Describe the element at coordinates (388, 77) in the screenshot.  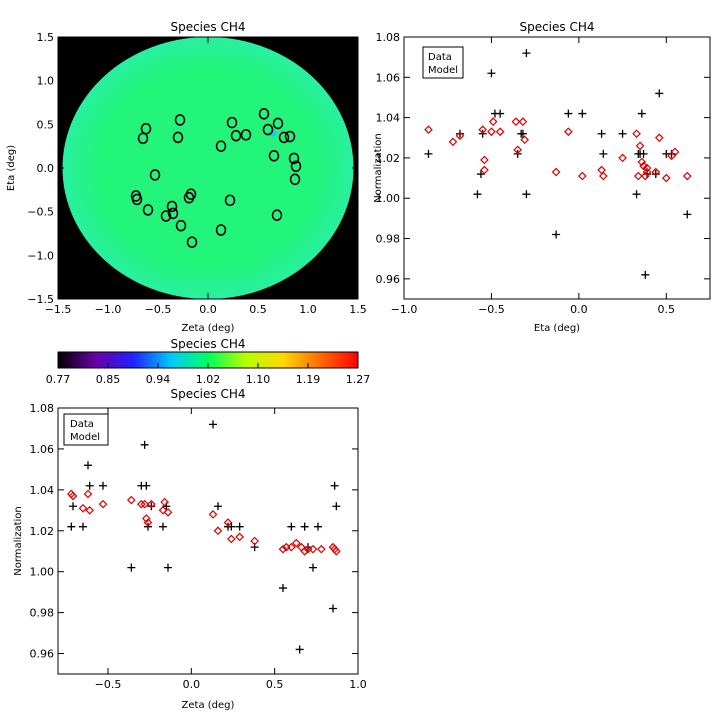
I see `eta-y-tick-label: 1.06` at that location.